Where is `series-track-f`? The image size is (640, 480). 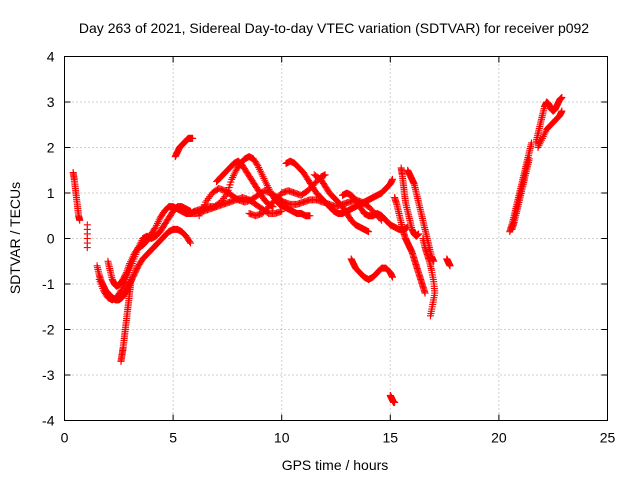
series-track-f is located at coordinates (126, 322).